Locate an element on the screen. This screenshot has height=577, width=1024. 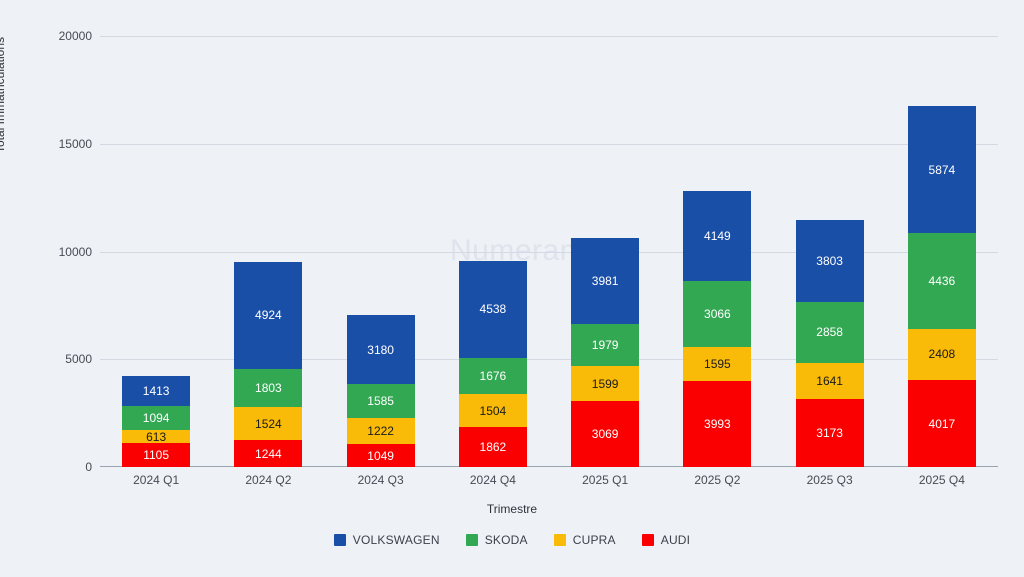
bar-value-label: 1676 is located at coordinates (493, 376).